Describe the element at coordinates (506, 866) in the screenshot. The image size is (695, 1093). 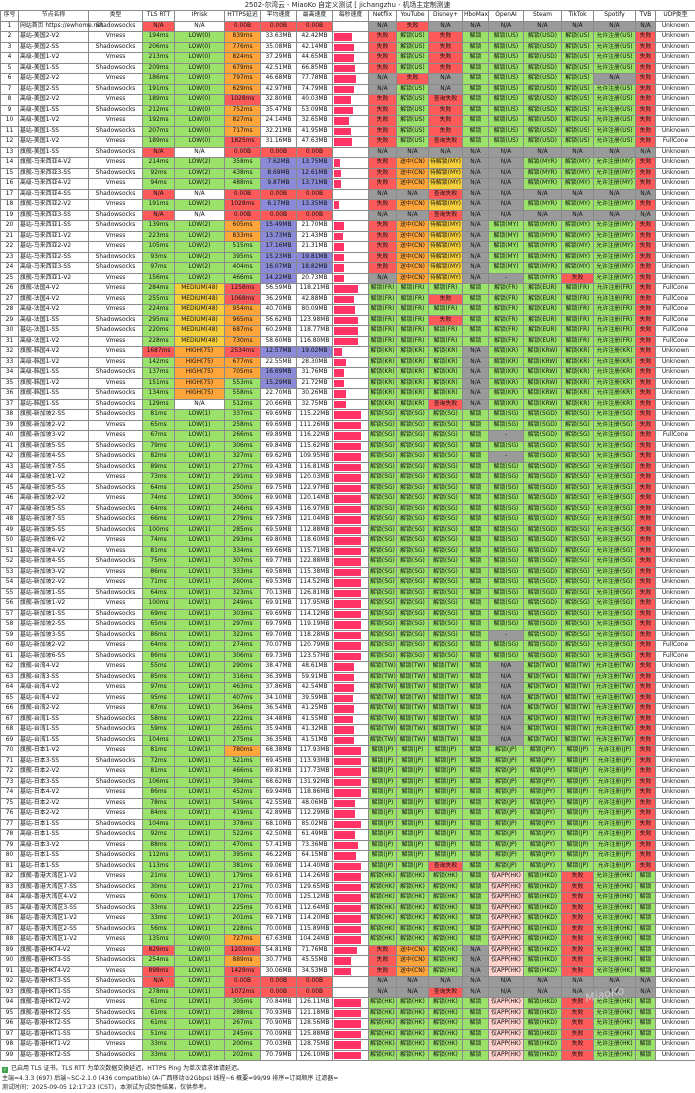
I see `openai-cell: 解锁(JP)` at that location.